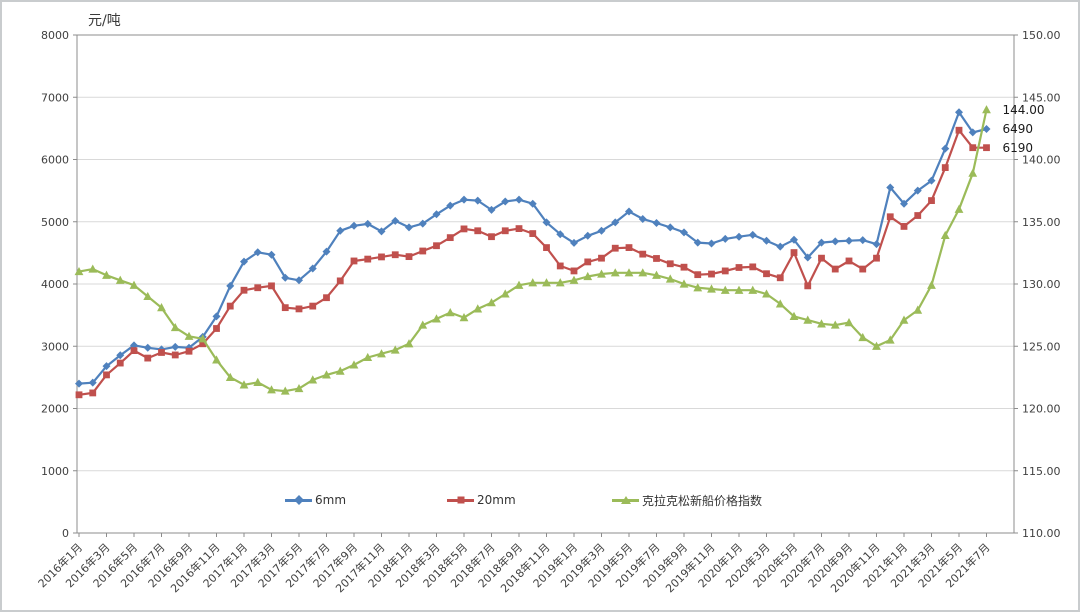 The width and height of the screenshot is (1080, 612). What do you see at coordinates (65, 533) in the screenshot?
I see `svg-text: 0` at bounding box center [65, 533].